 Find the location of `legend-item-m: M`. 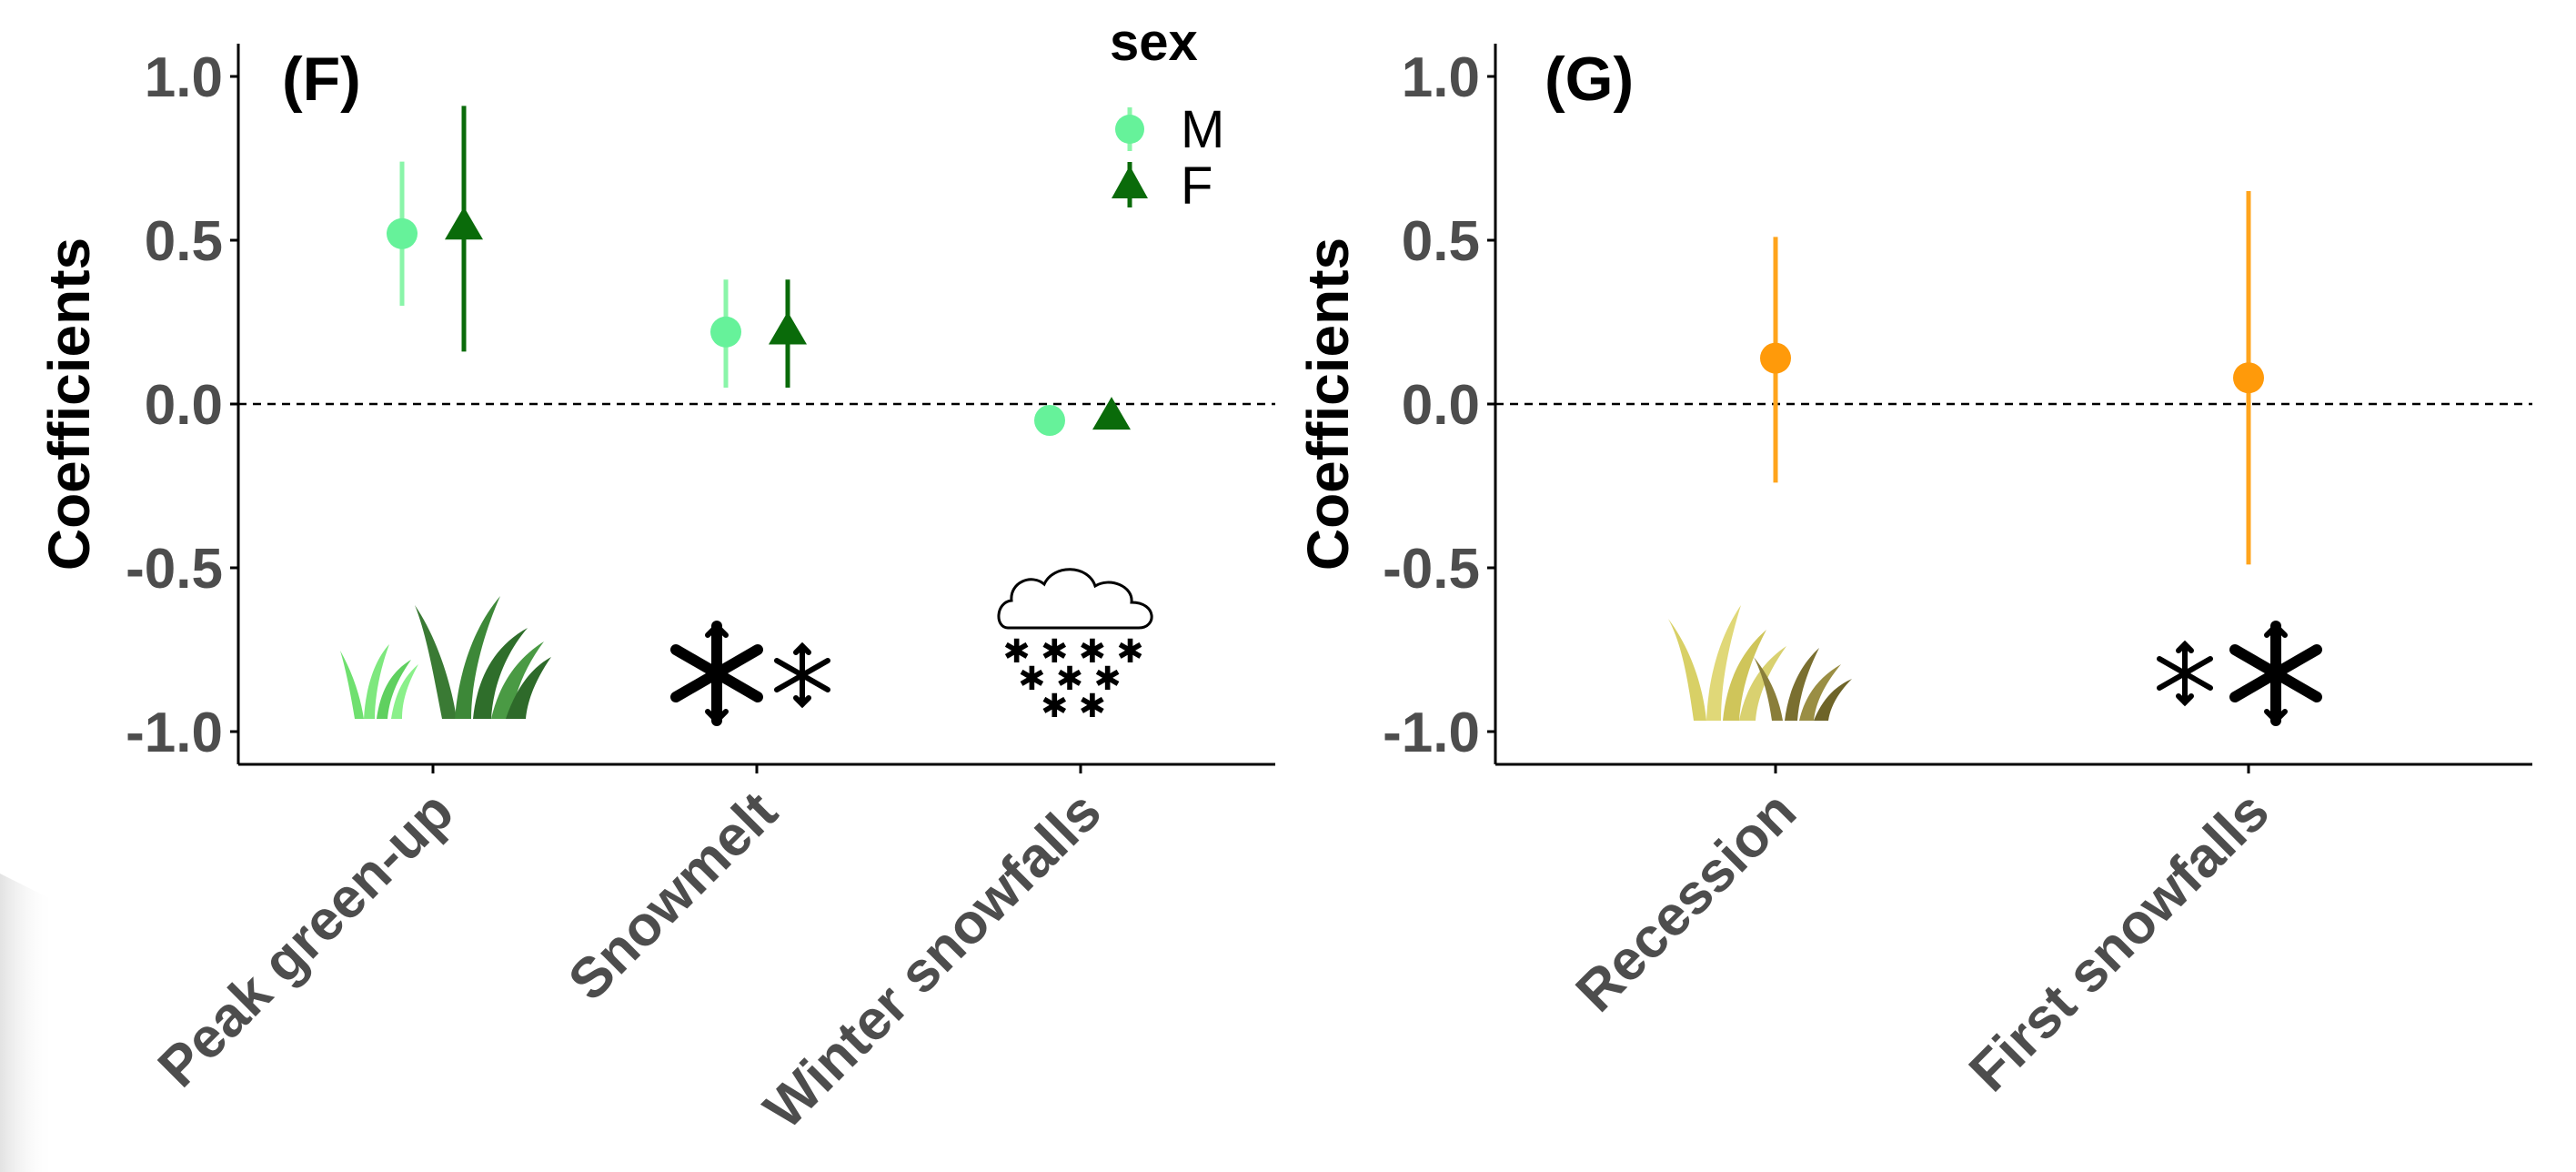

legend-item-m: M is located at coordinates (1169, 129).